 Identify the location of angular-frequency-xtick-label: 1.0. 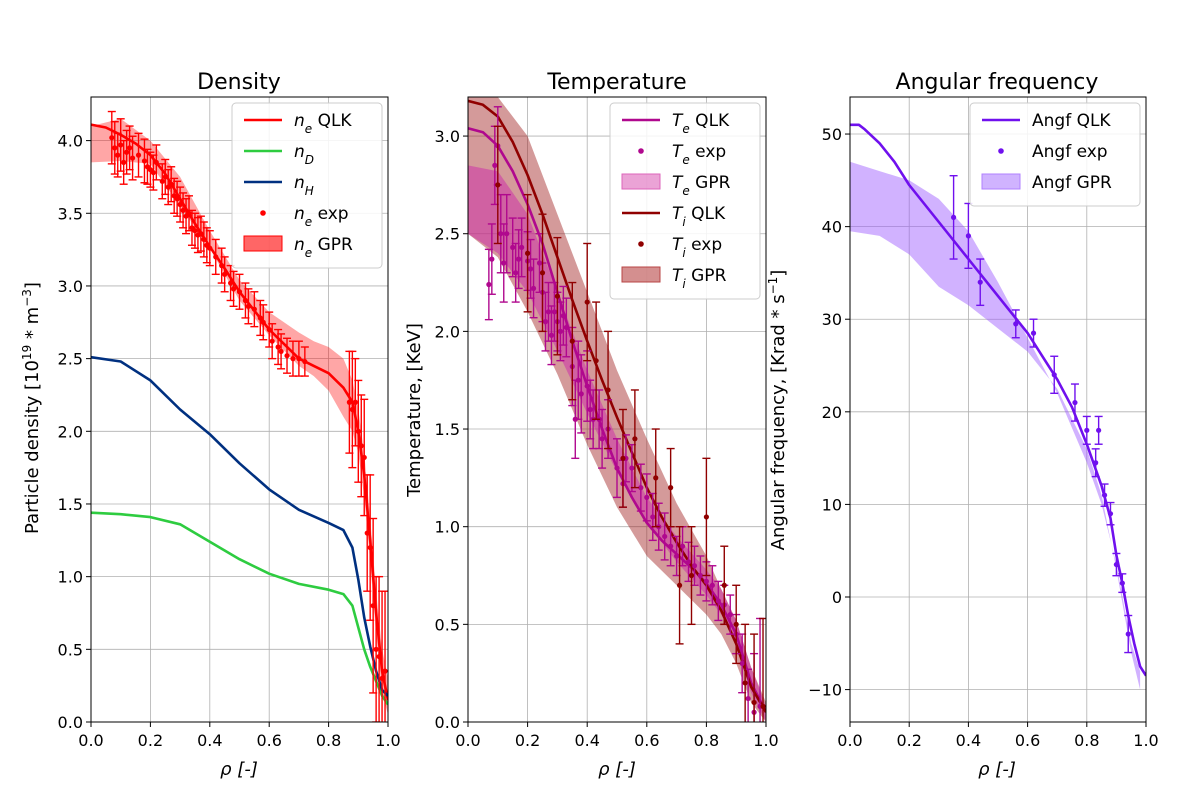
(1145, 740).